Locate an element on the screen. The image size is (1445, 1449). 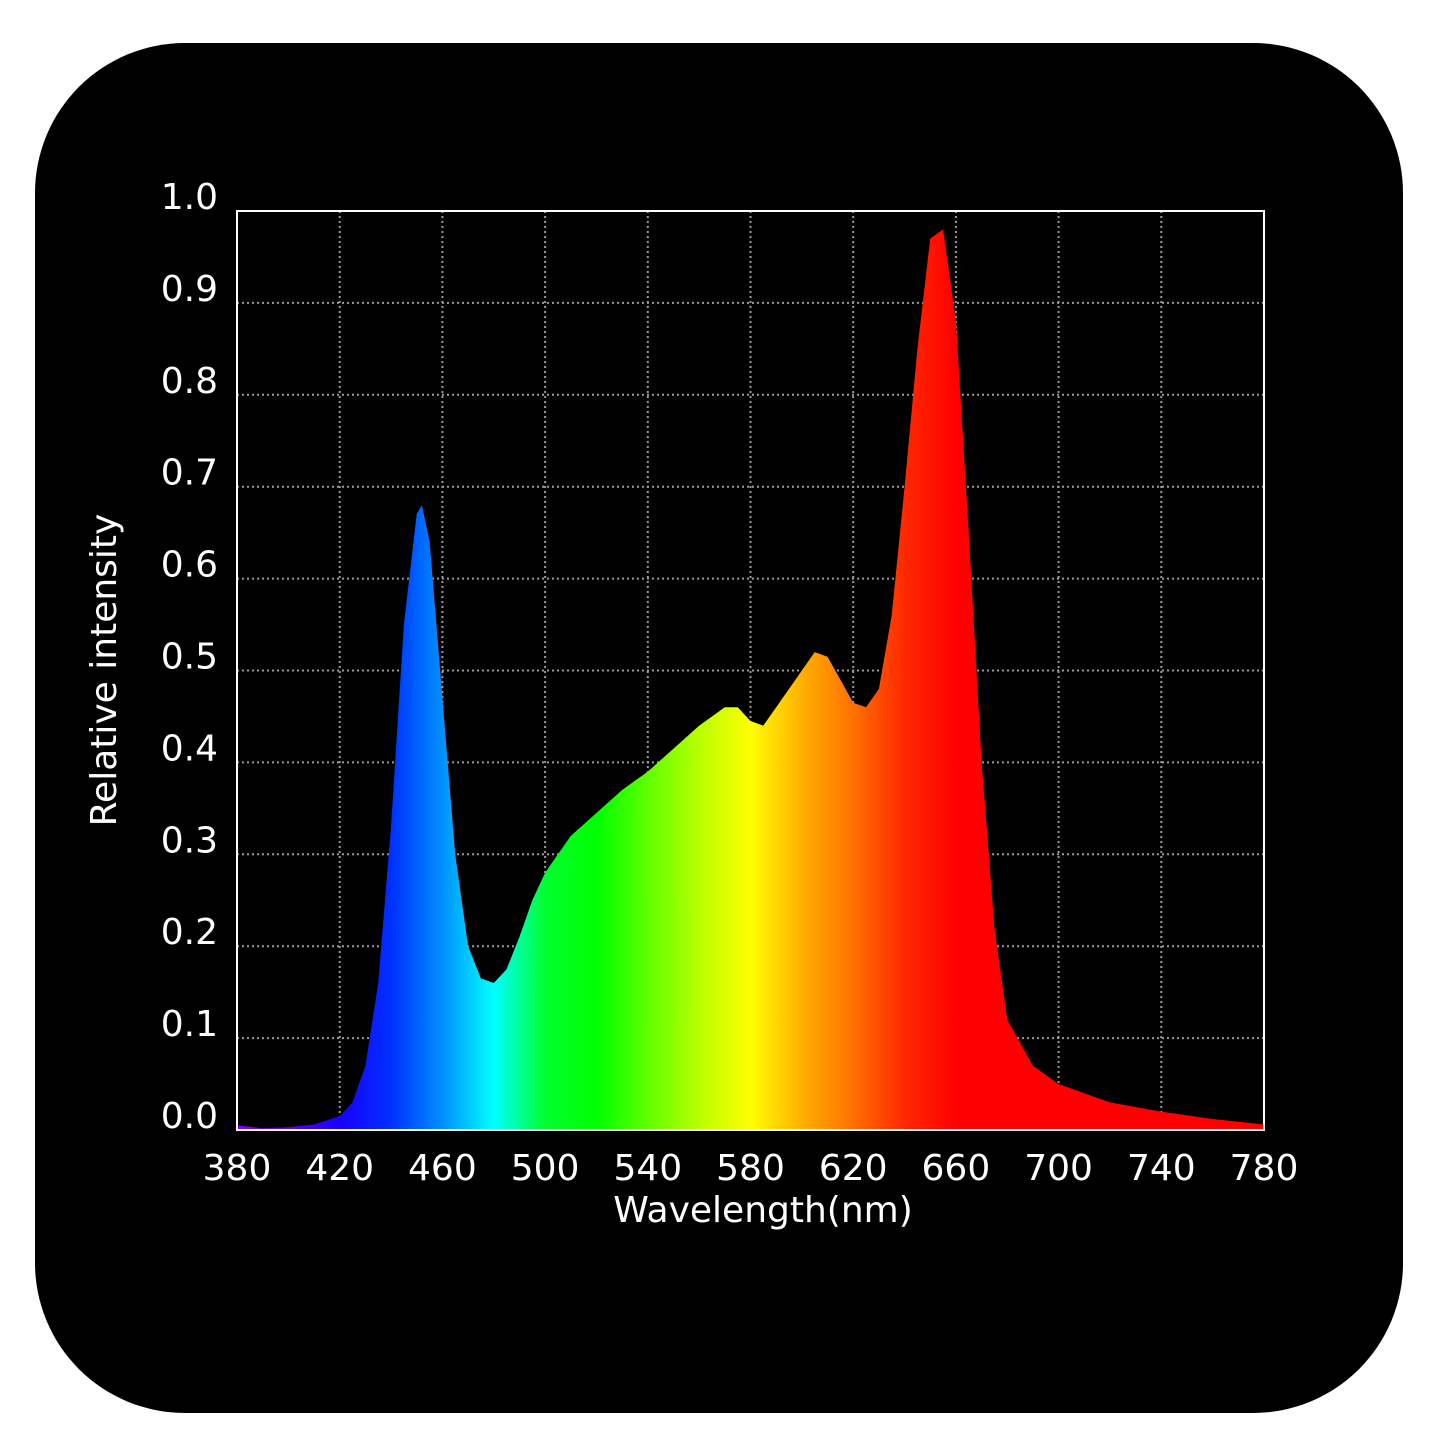
y-tick-label: 0.9 is located at coordinates (189, 289).